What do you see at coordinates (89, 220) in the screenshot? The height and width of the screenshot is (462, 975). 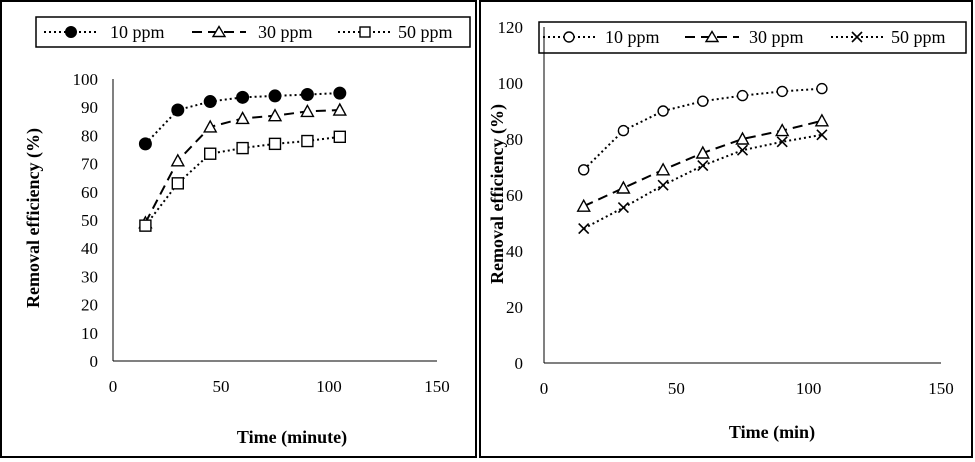 I see `y-tick-label: 50` at bounding box center [89, 220].